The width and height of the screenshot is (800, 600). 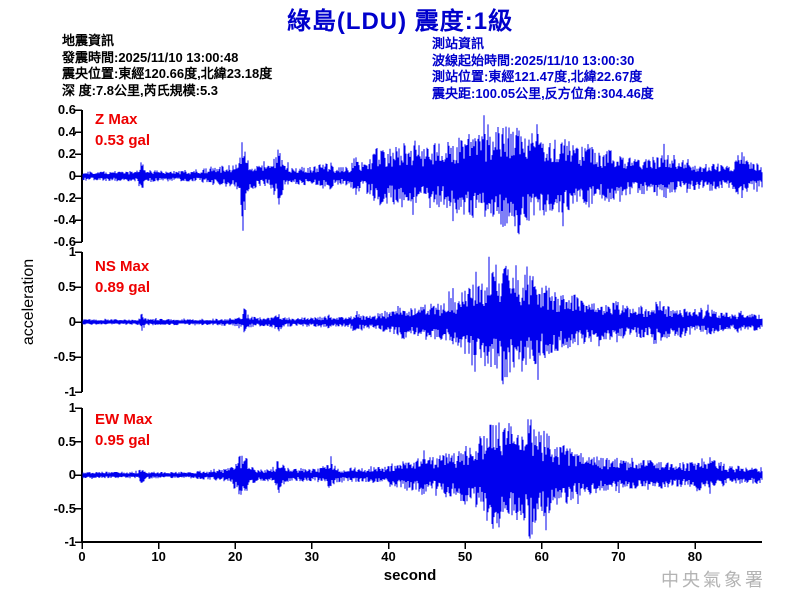 I want to click on trace-label-ns: NS Max 0.89 gal, so click(x=122, y=277).